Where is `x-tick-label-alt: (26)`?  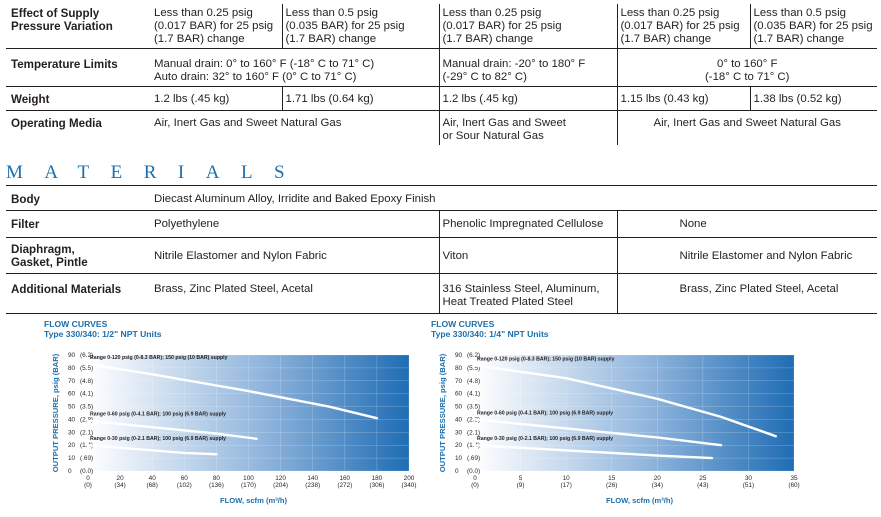
x-tick-label-alt: (26) is located at coordinates (611, 485).